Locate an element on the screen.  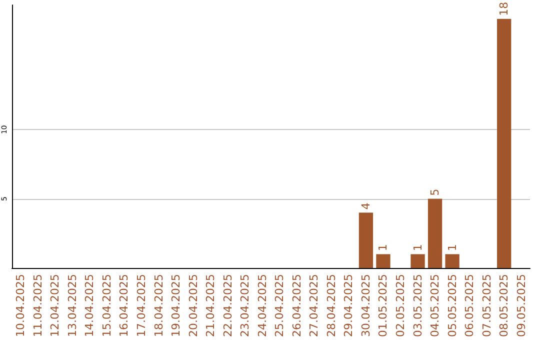
x-tick-label: 11.04.2025 is located at coordinates (37, 306).